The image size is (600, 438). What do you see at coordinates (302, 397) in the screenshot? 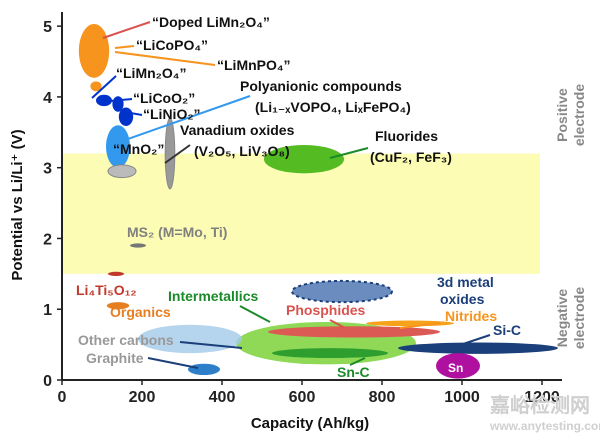
I see `x-tick-label: 600` at bounding box center [302, 397].